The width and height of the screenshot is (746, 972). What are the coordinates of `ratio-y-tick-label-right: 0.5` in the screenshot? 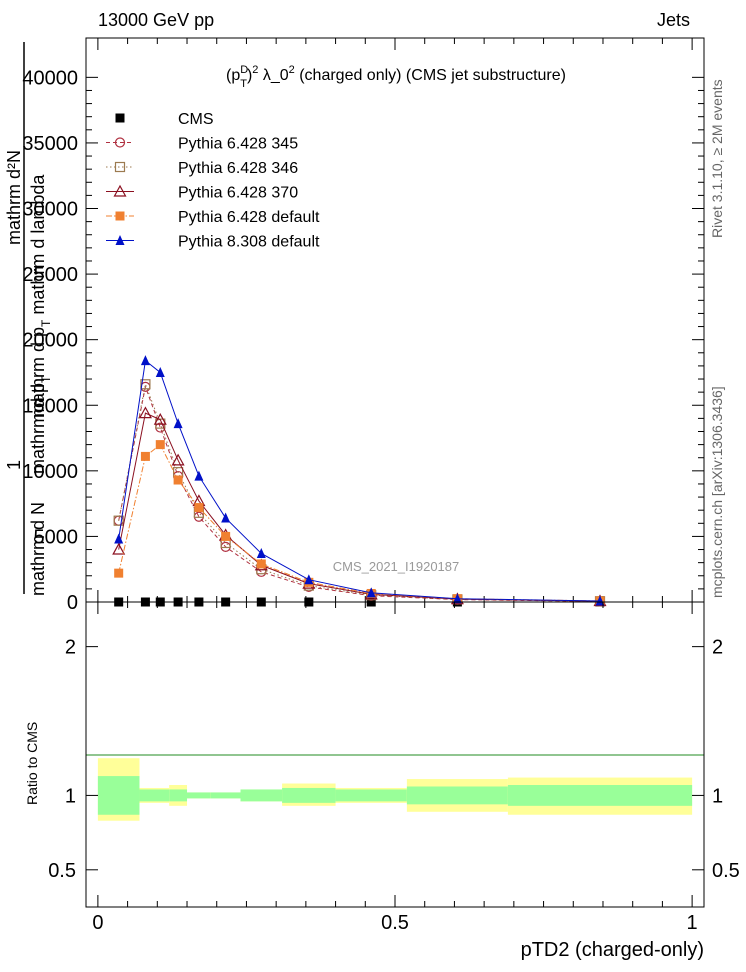 It's located at (726, 871).